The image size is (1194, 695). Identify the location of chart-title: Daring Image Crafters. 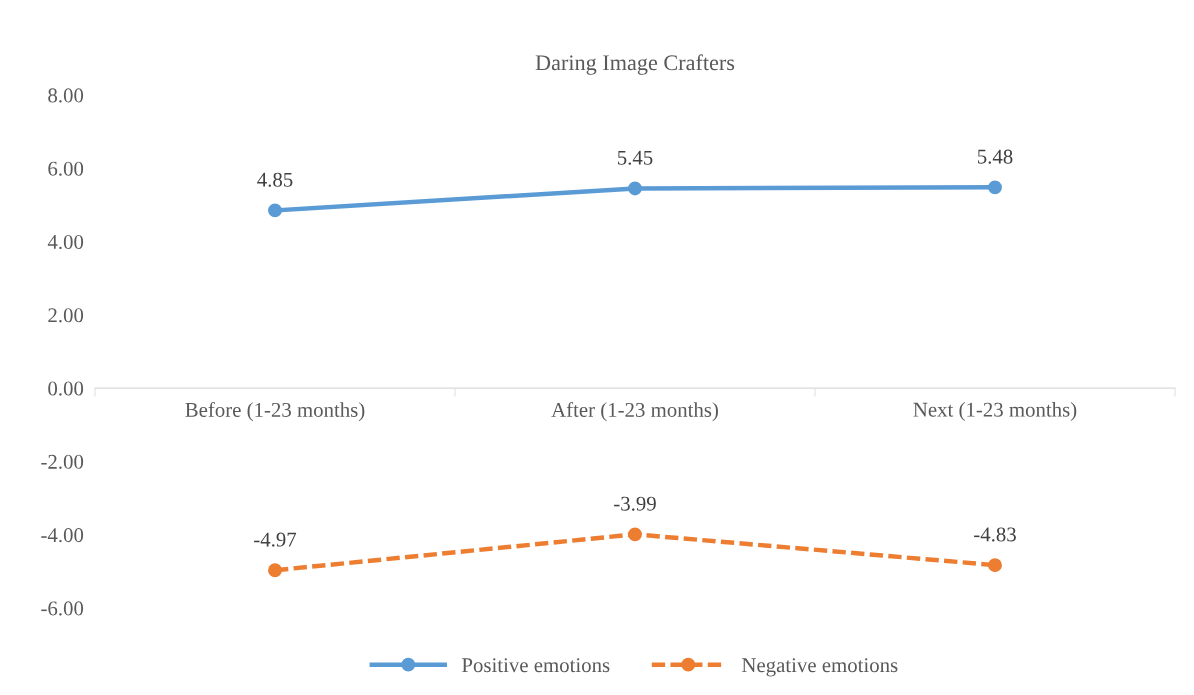
(635, 64).